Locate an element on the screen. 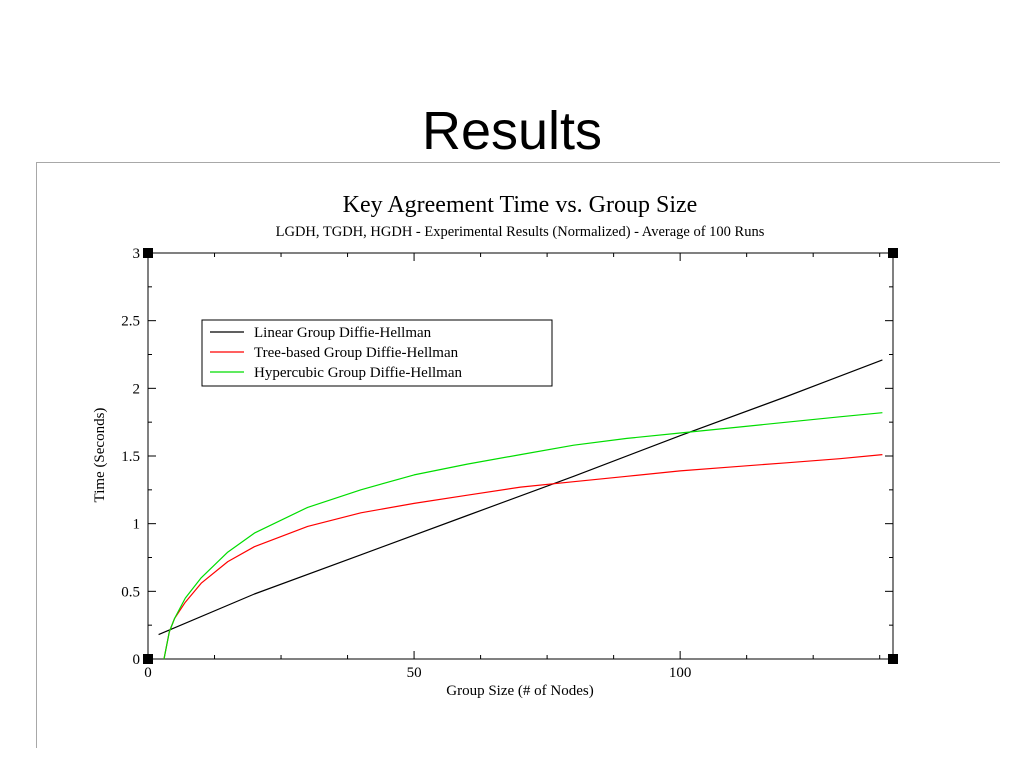 The height and width of the screenshot is (768, 1024). legend-label: Hypercubic Group Diffie-Hellman is located at coordinates (358, 373).